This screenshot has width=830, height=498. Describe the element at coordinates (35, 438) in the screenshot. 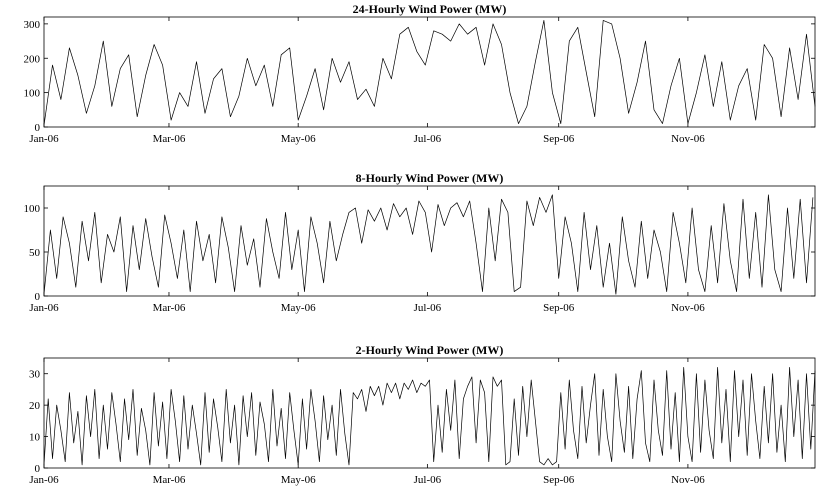

I see `y-tick-label: 10` at that location.